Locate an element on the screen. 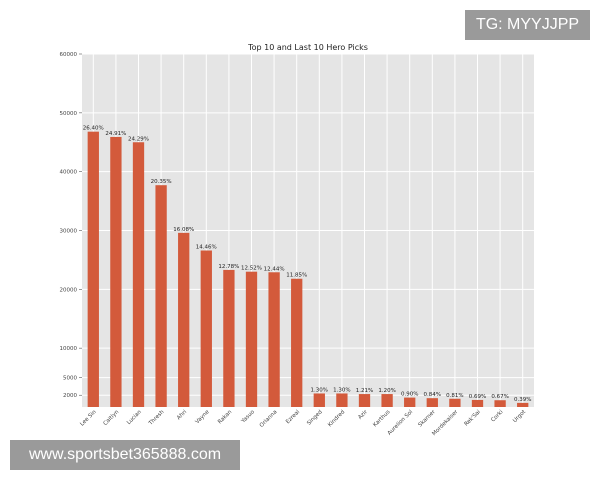 Image resolution: width=600 pixels, height=480 pixels. data-label-2: 24.29% is located at coordinates (138, 139).